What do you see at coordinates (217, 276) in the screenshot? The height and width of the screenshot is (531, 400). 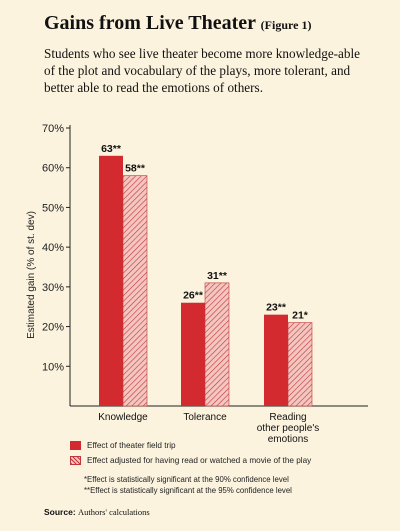 I see `bar-value-label: 31**` at bounding box center [217, 276].